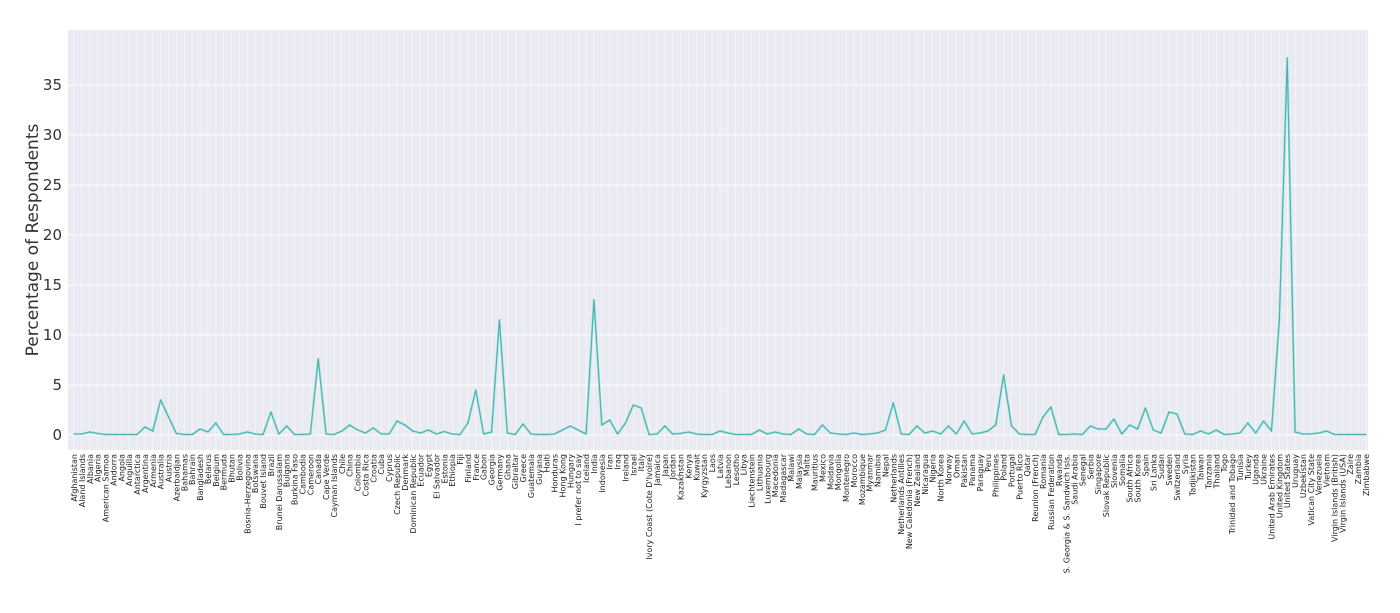  What do you see at coordinates (1208, 472) in the screenshot?
I see `x-tick-label: Tanzania` at bounding box center [1208, 472].